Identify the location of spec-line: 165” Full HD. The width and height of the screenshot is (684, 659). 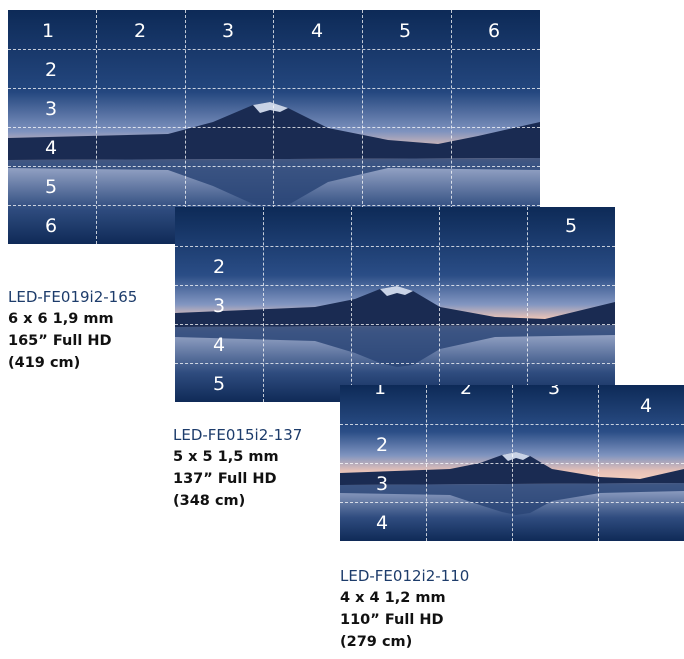
(72, 341).